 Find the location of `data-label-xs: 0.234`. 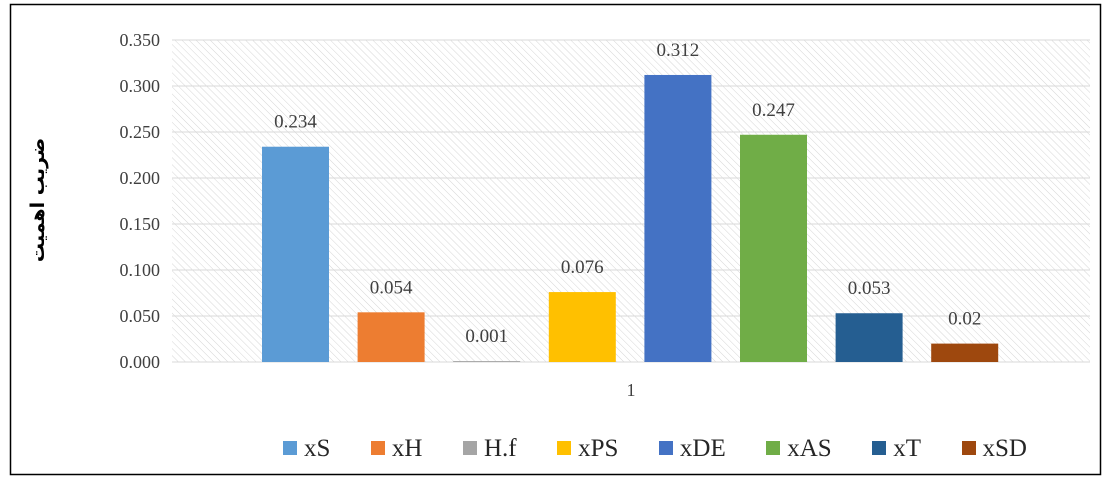

data-label-xs: 0.234 is located at coordinates (295, 122).